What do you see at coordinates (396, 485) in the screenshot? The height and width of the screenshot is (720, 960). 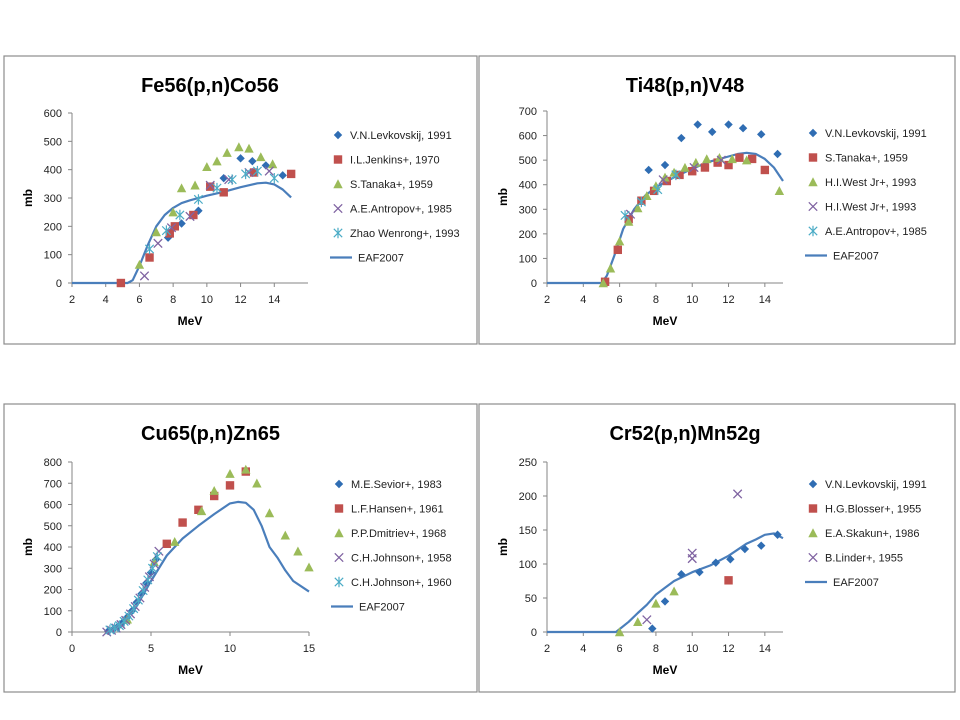 I see `legend-entry: M.E.Sevior+, 1983` at bounding box center [396, 485].